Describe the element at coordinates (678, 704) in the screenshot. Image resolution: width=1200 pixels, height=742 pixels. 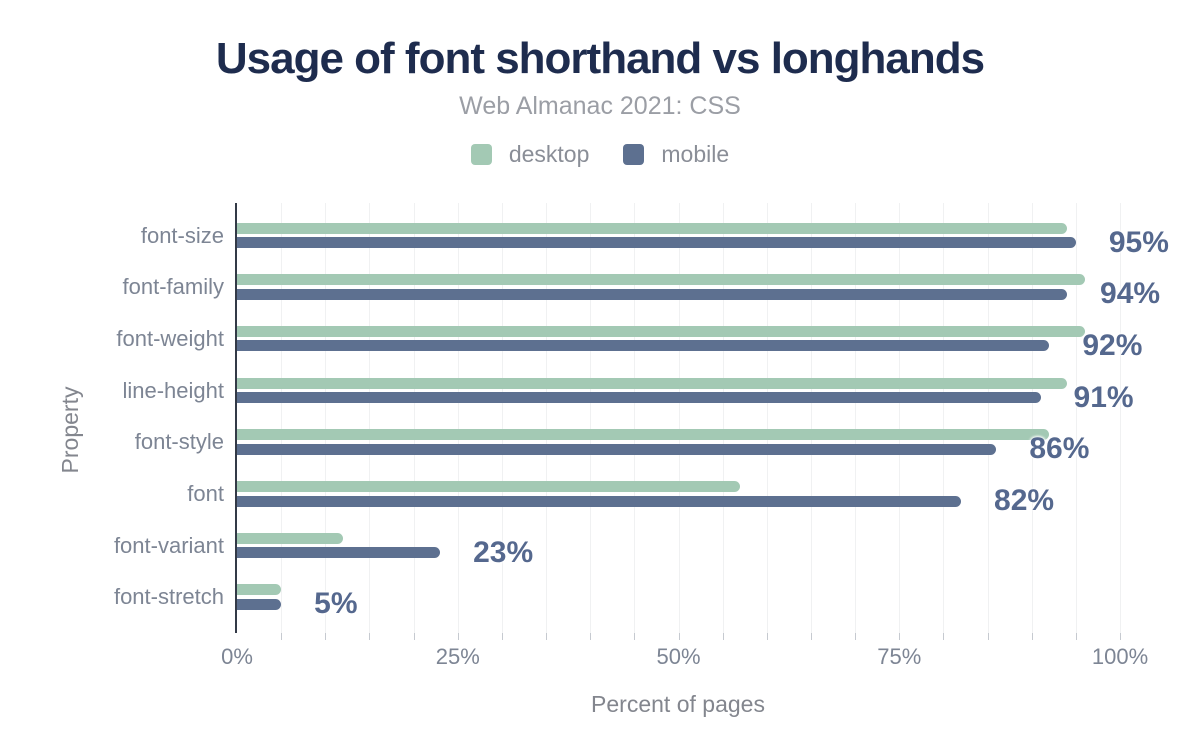
I see `x-axis-title: Percent of pages` at that location.